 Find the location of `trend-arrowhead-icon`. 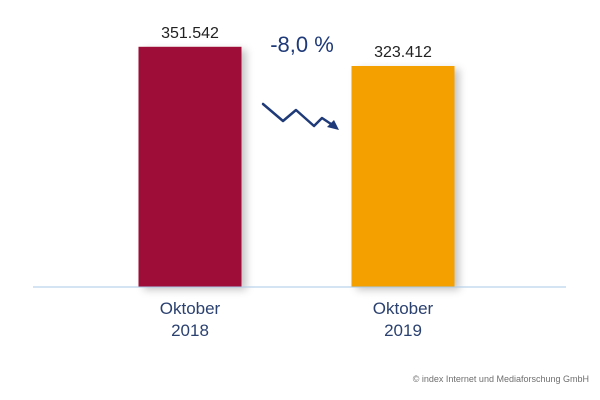

trend-arrowhead-icon is located at coordinates (333, 125).